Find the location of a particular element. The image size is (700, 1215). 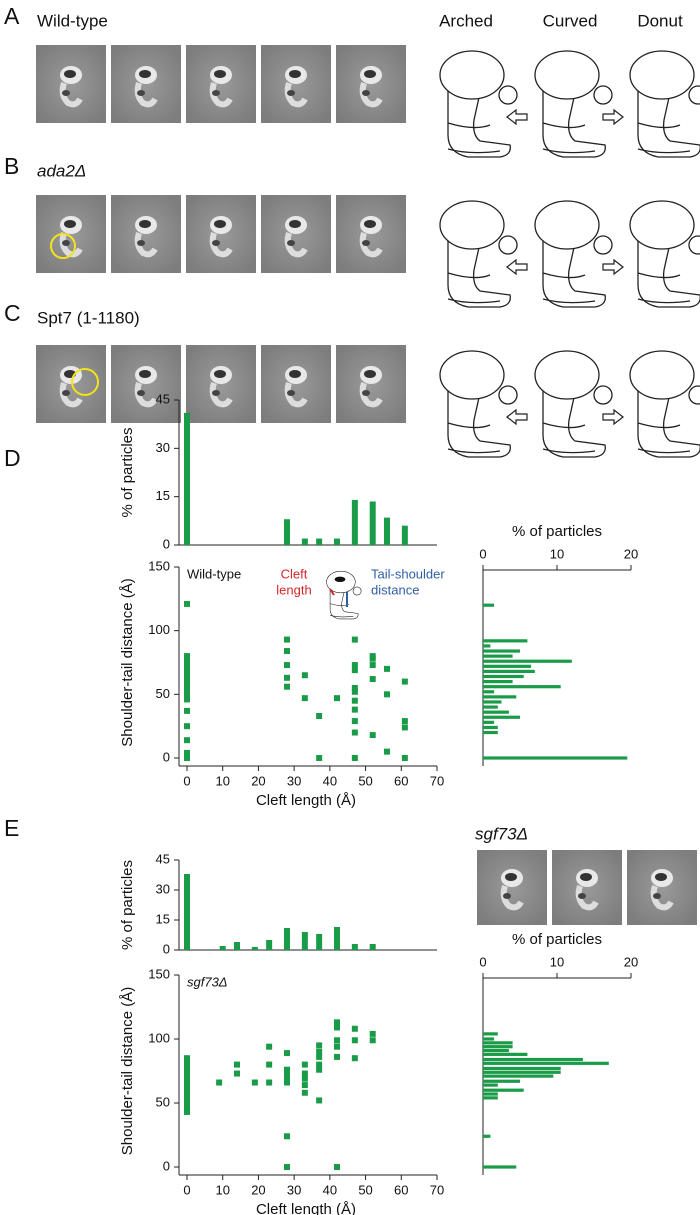

x-tick-label: 60 is located at coordinates (401, 780).